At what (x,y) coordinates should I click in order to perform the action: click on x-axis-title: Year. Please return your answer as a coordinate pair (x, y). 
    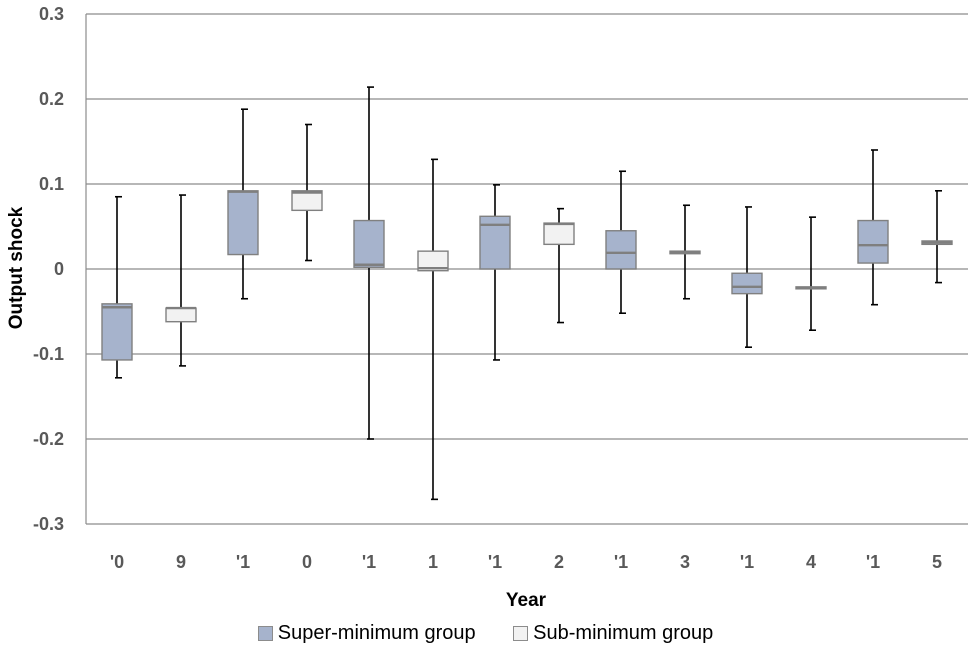
    Looking at the image, I should click on (526, 600).